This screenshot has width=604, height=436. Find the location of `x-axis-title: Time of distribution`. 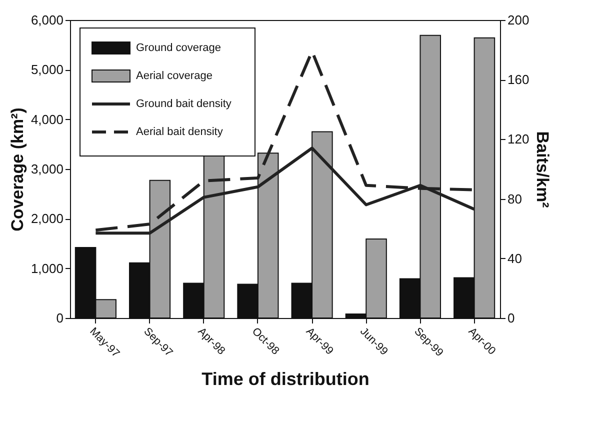

x-axis-title: Time of distribution is located at coordinates (286, 379).